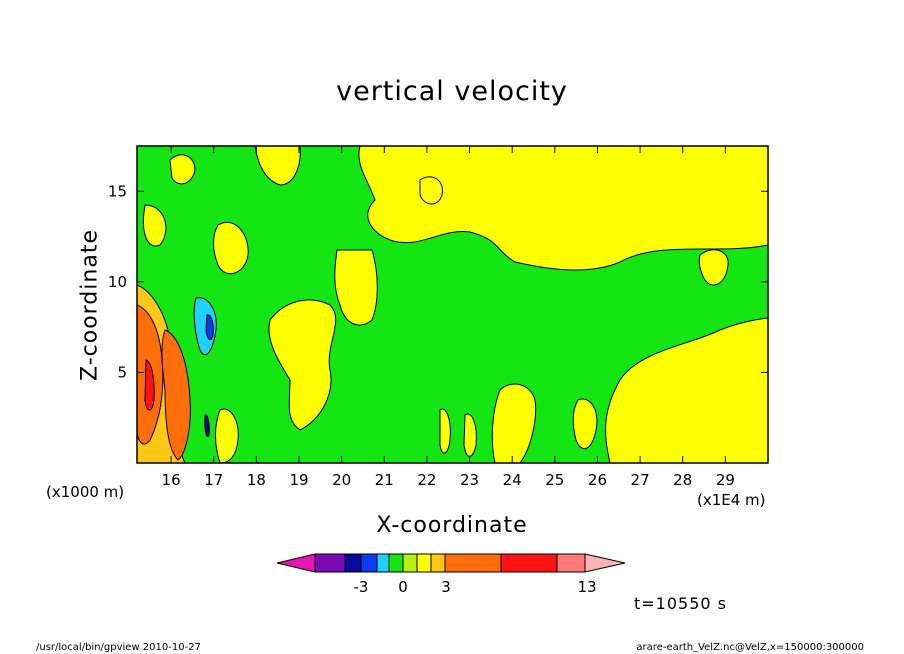  I want to click on y-axis-label: Z-coordinate, so click(90, 305).